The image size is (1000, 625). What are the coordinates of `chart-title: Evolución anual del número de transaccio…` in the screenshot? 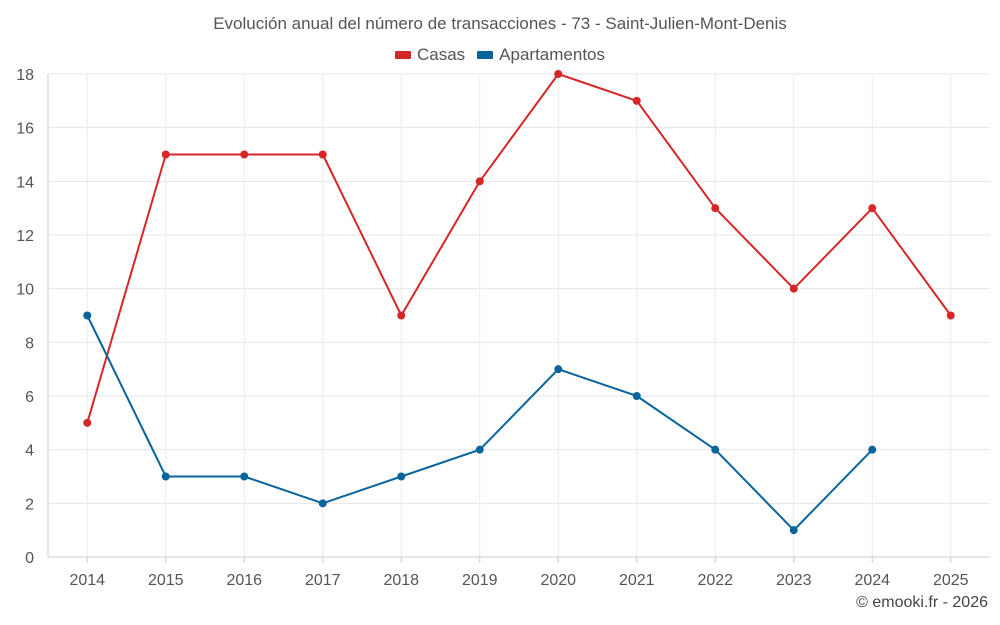 It's located at (500, 23).